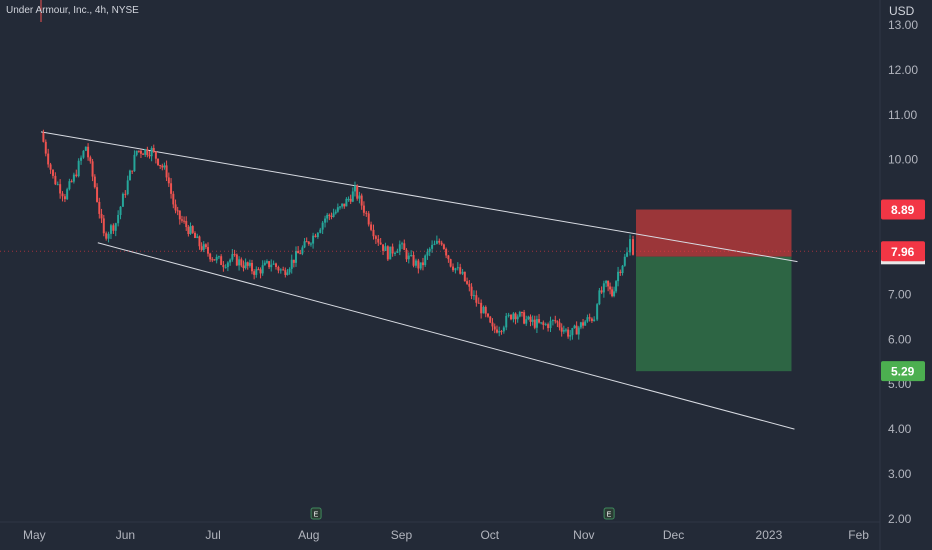 This screenshot has height=550, width=932. Describe the element at coordinates (900, 429) in the screenshot. I see `price-tick-label: 4.00` at that location.